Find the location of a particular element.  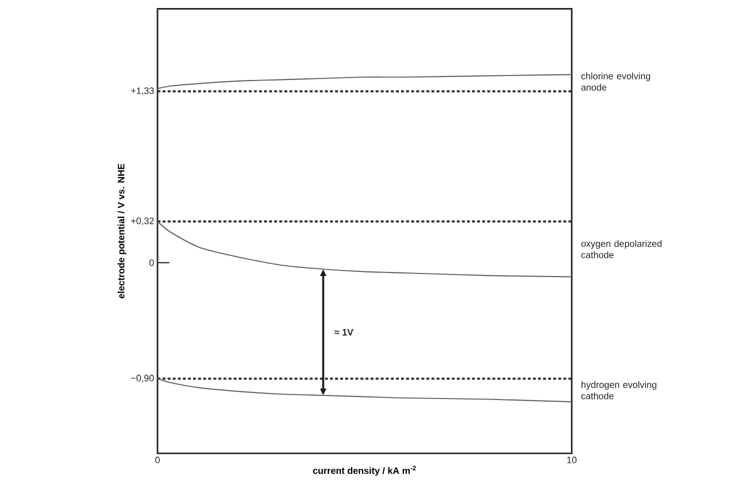

text: oxygen depolarized cathode is located at coordinates (621, 249).